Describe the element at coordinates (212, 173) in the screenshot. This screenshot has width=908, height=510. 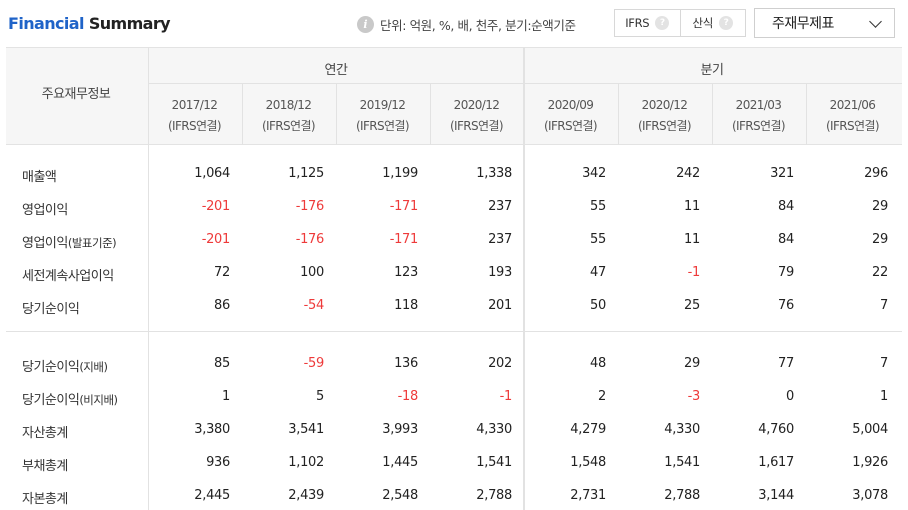
I see `table-cell: 1,064` at that location.